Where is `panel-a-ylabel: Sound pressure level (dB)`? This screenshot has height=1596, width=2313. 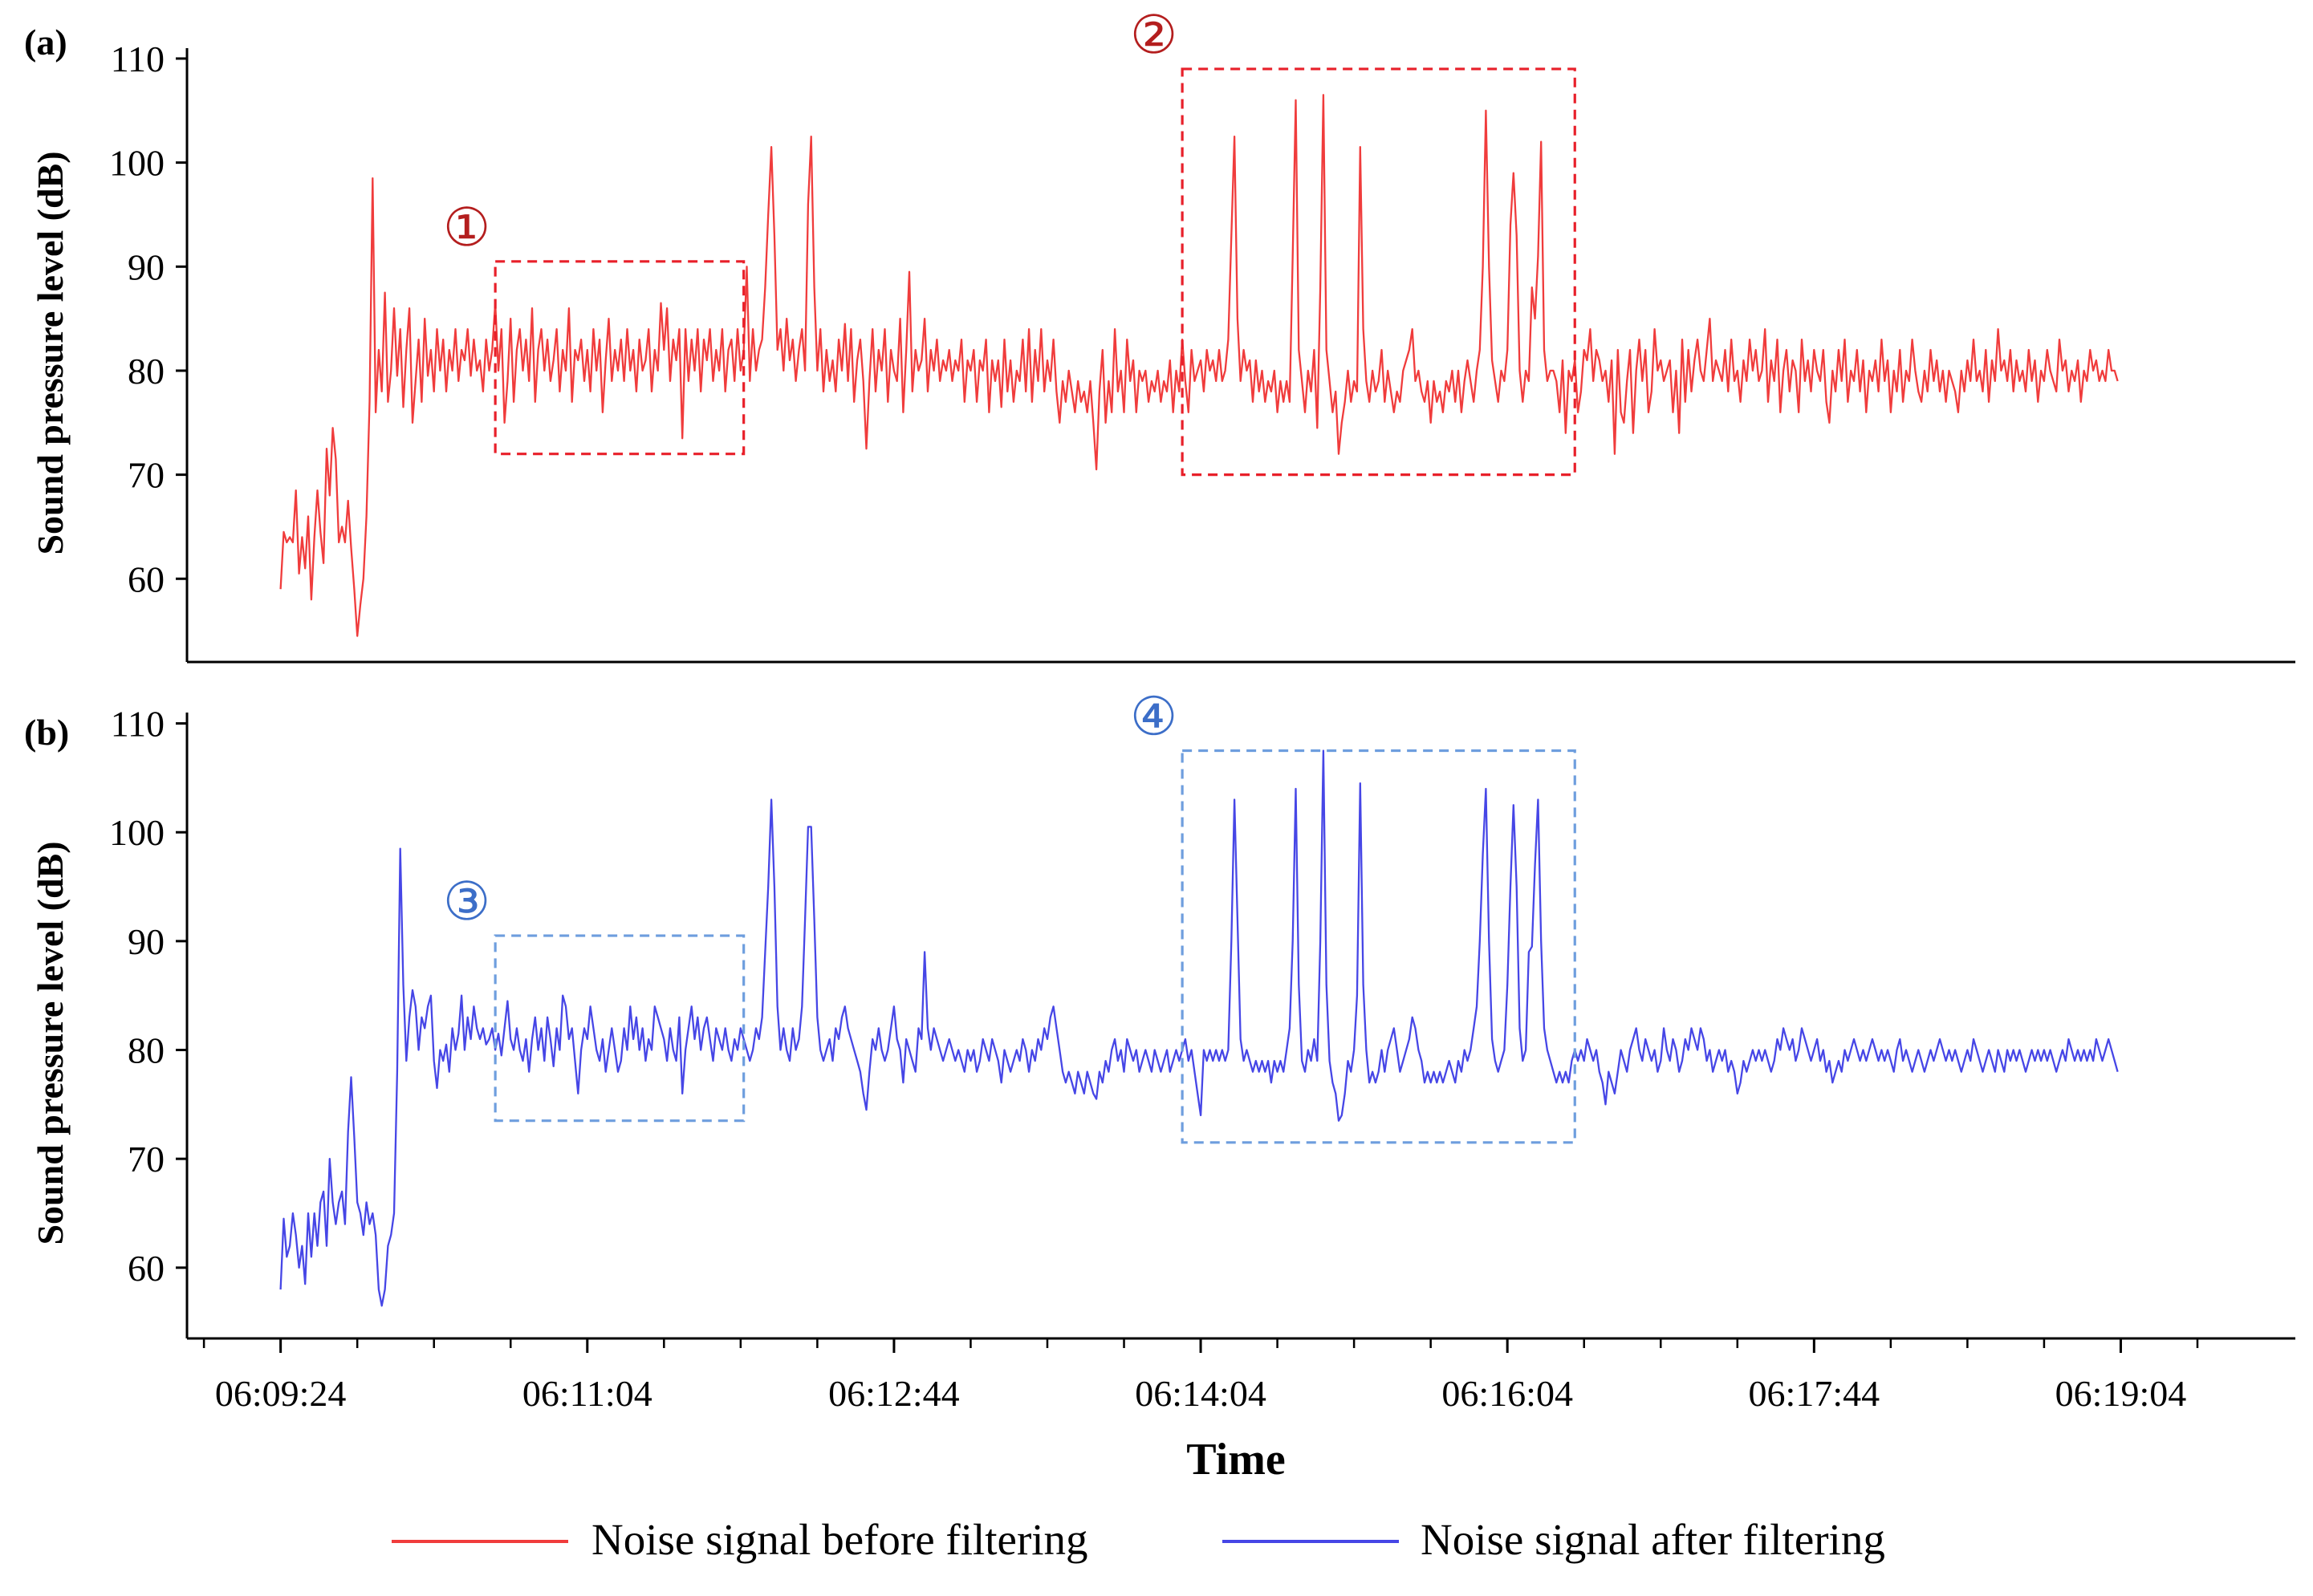
panel-a-ylabel: Sound pressure level (dB) is located at coordinates (50, 352).